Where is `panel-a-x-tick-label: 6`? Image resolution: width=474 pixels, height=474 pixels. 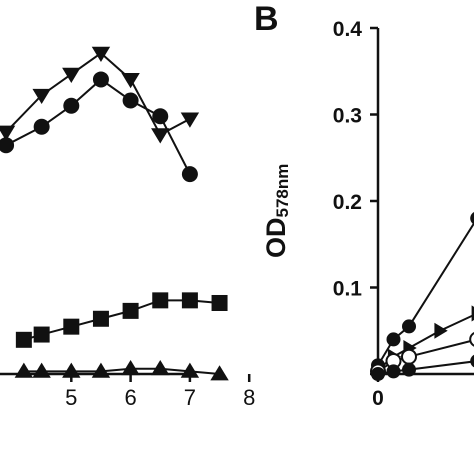
panel-a-x-tick-label: 6 is located at coordinates (130, 397).